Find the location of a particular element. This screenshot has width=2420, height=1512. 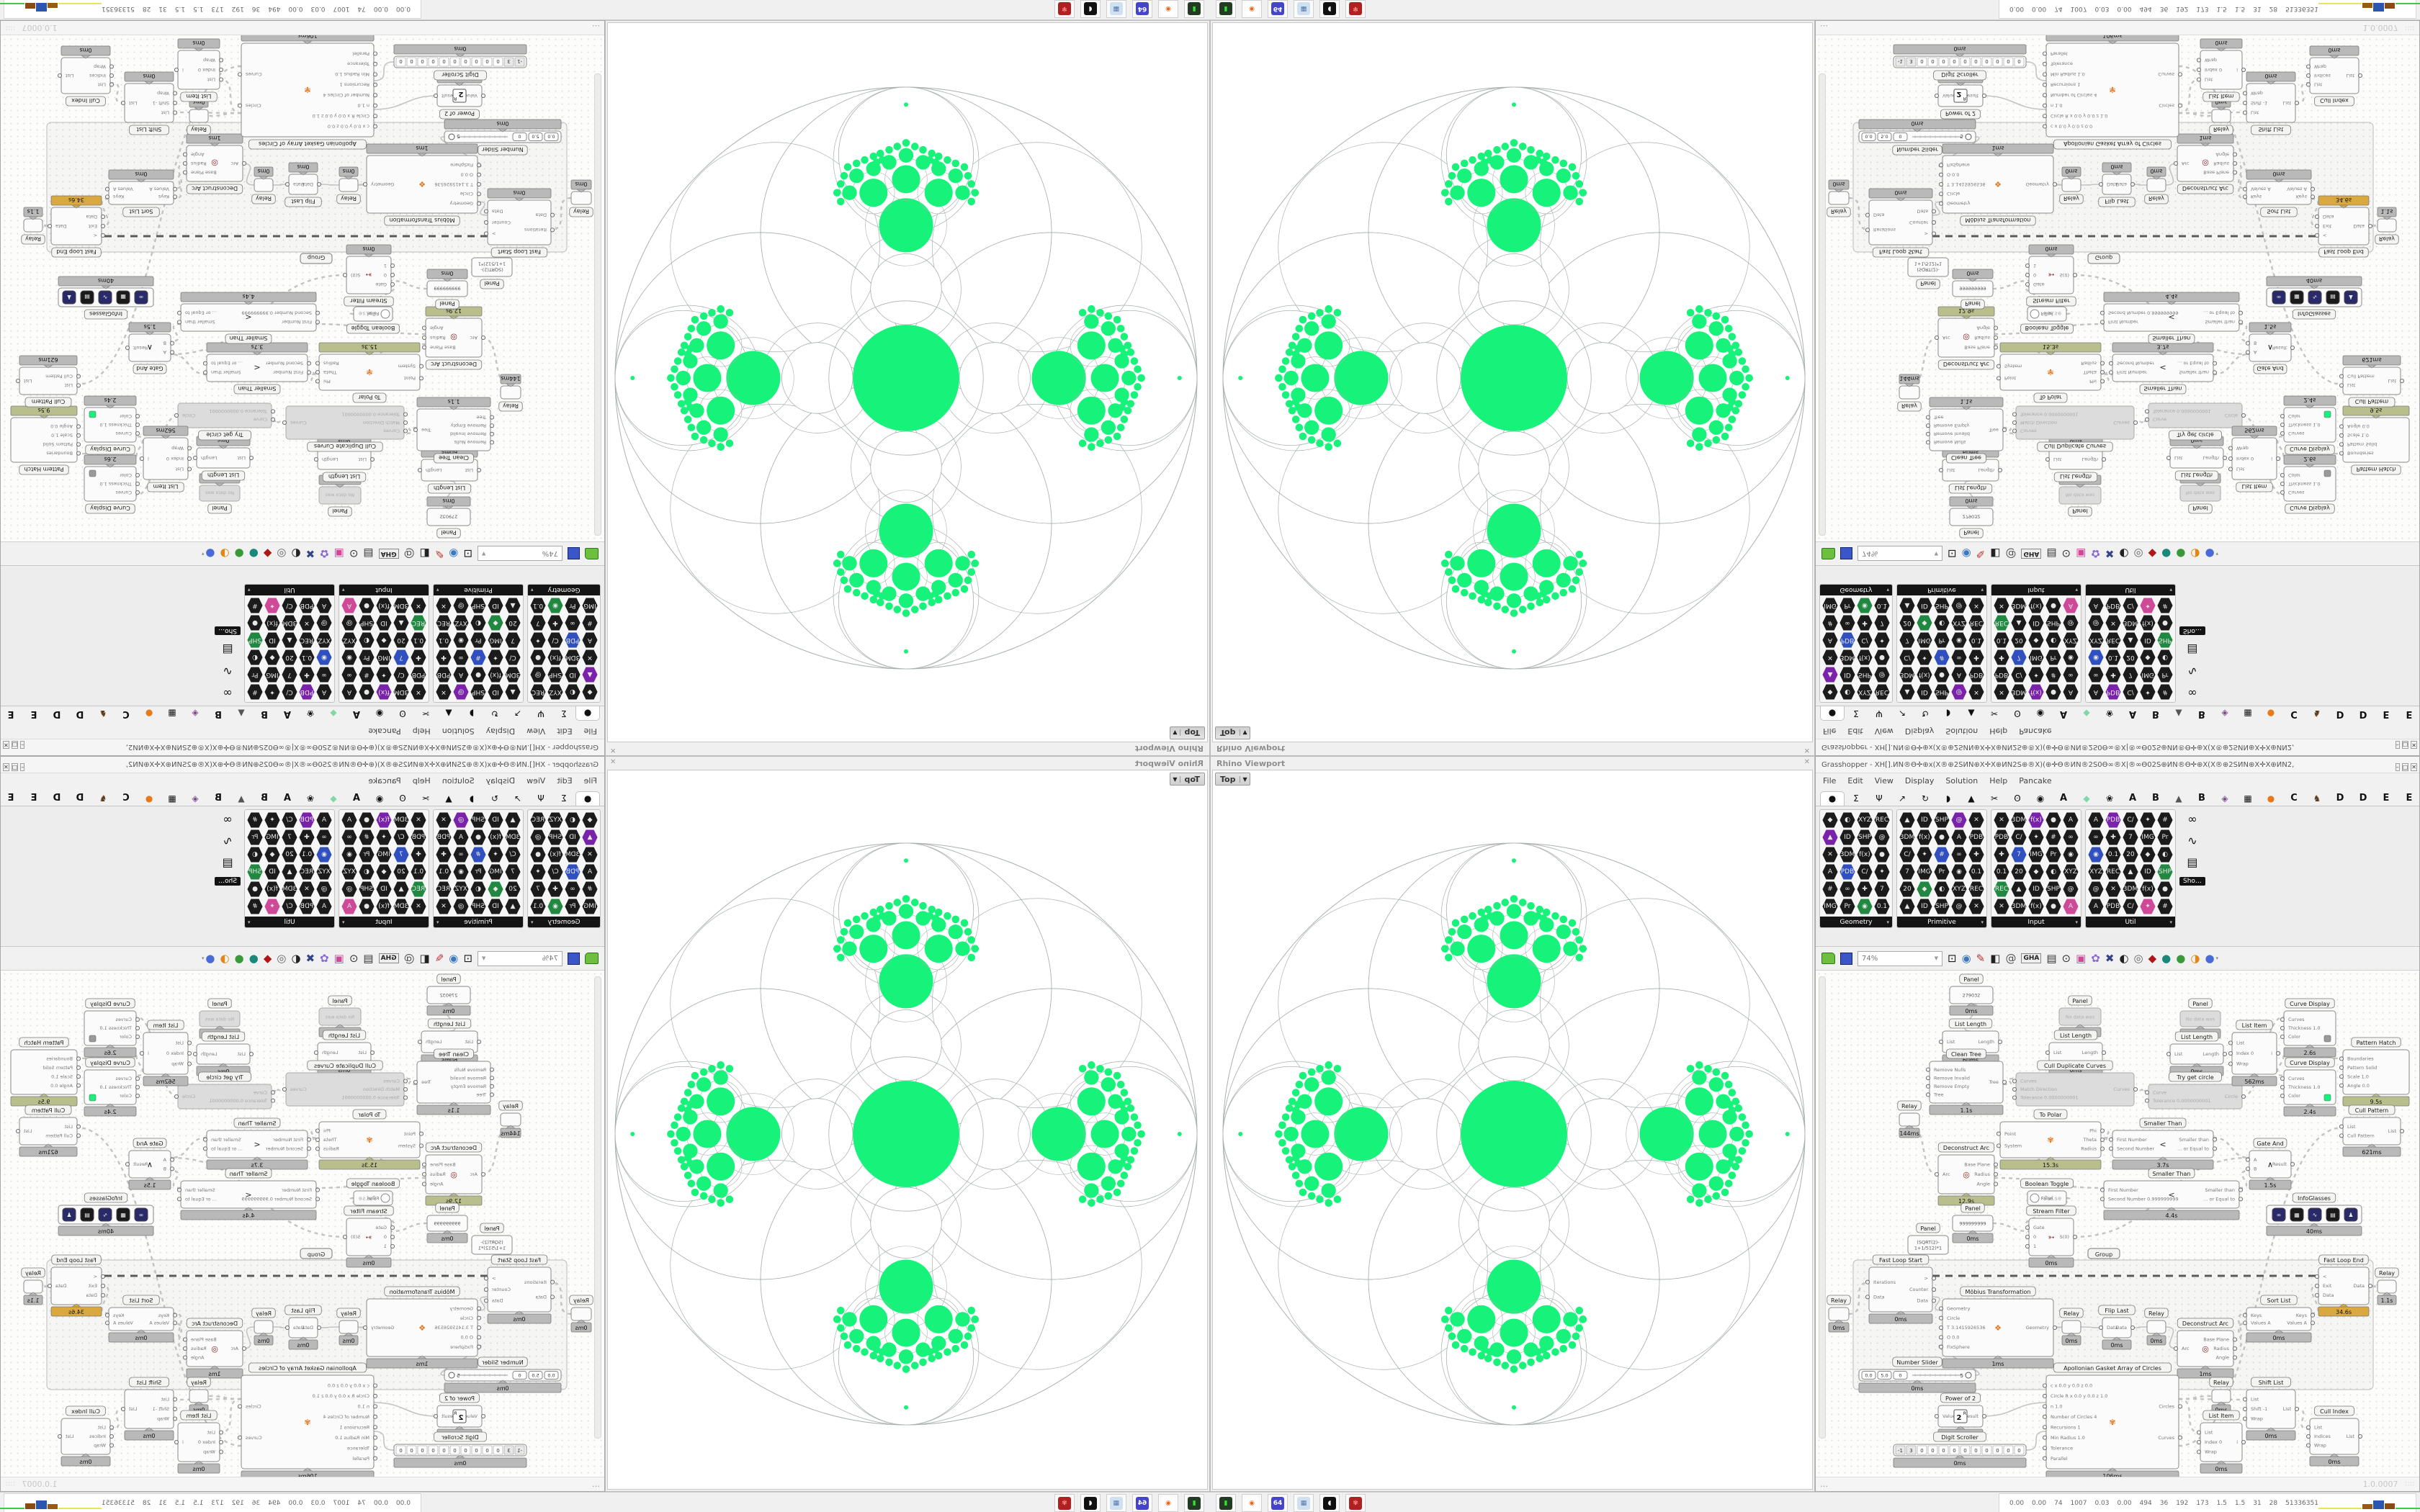

package-icon: ▣ is located at coordinates (338, 554).